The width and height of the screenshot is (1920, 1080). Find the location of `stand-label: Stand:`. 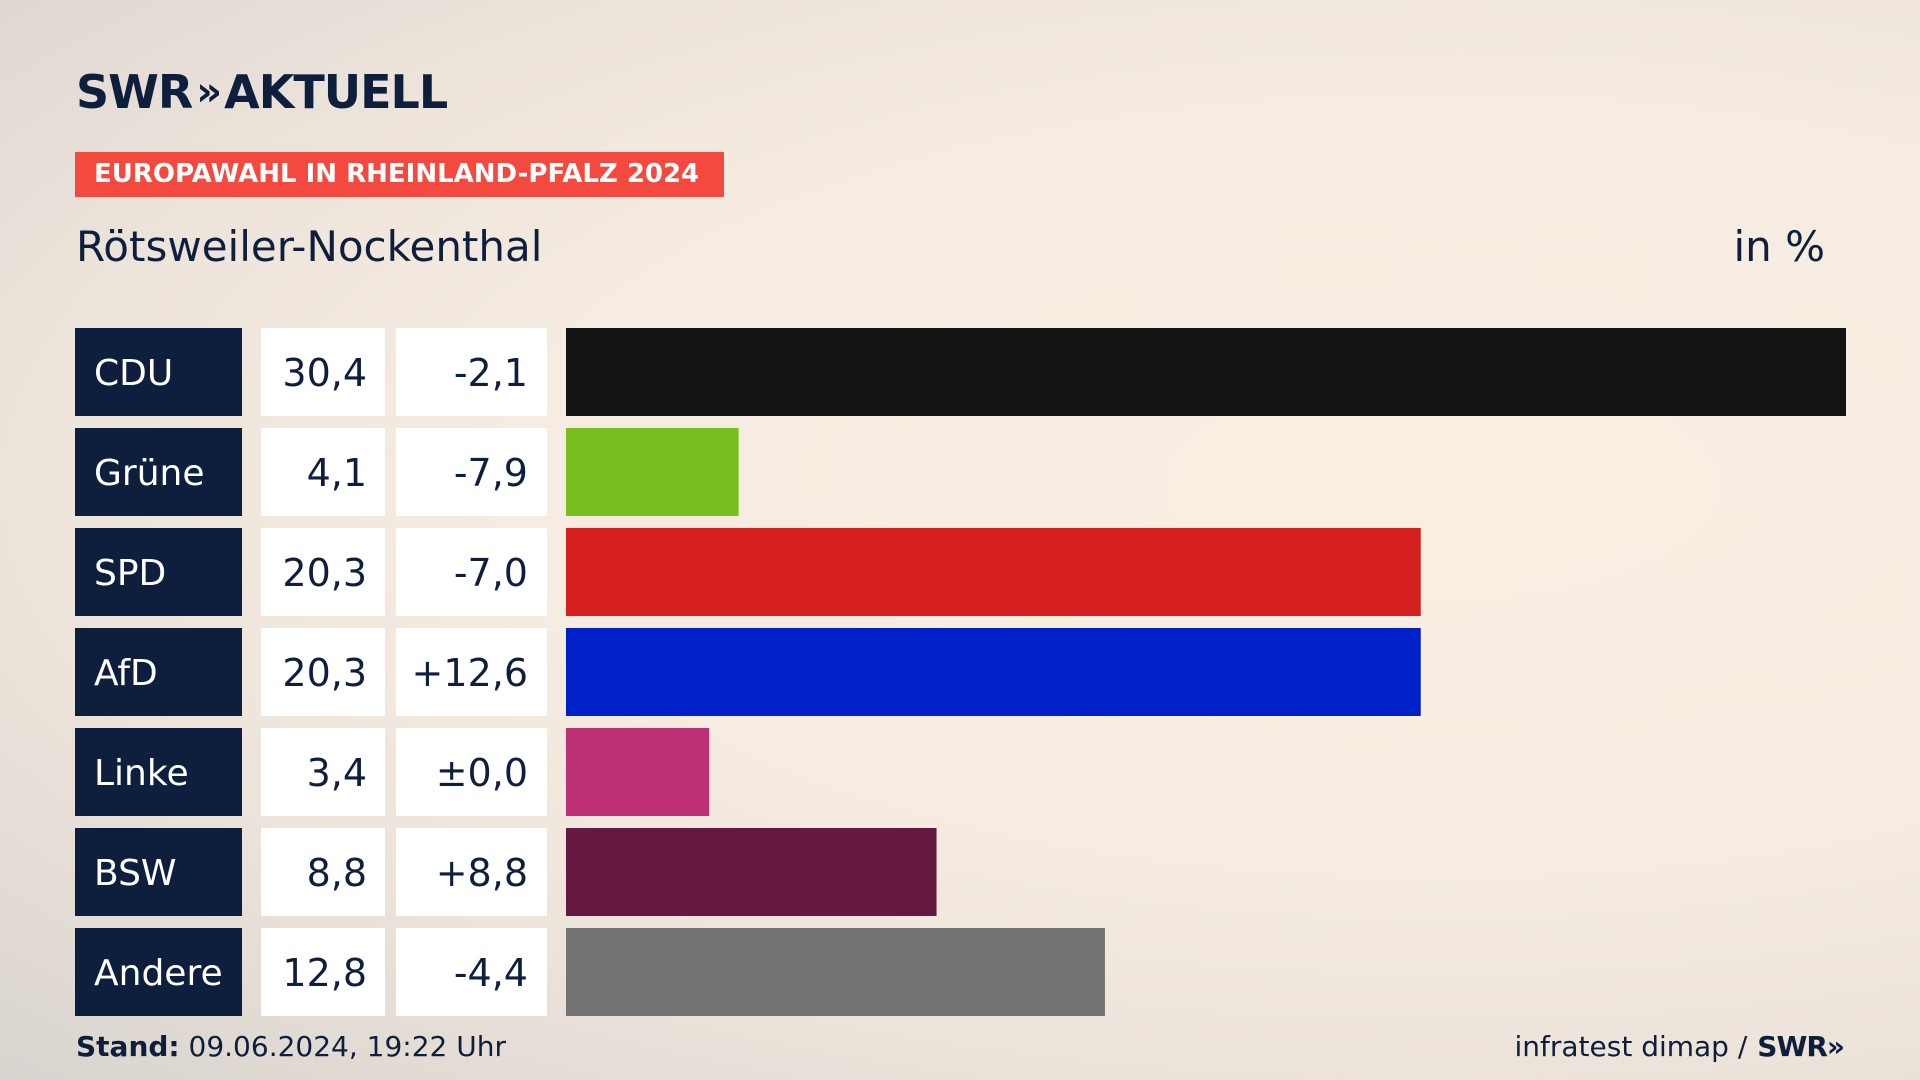

stand-label: Stand: is located at coordinates (128, 1046).